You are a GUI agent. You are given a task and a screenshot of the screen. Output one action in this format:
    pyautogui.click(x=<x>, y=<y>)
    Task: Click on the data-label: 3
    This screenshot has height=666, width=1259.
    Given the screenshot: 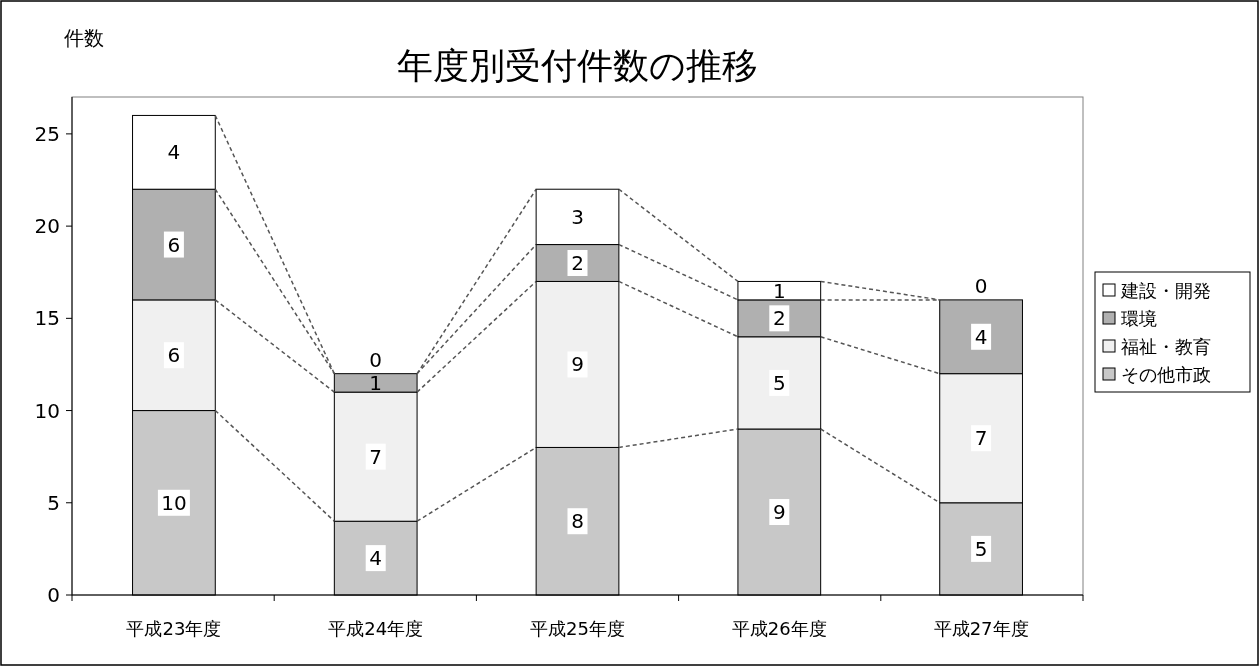 What is the action you would take?
    pyautogui.click(x=577, y=216)
    